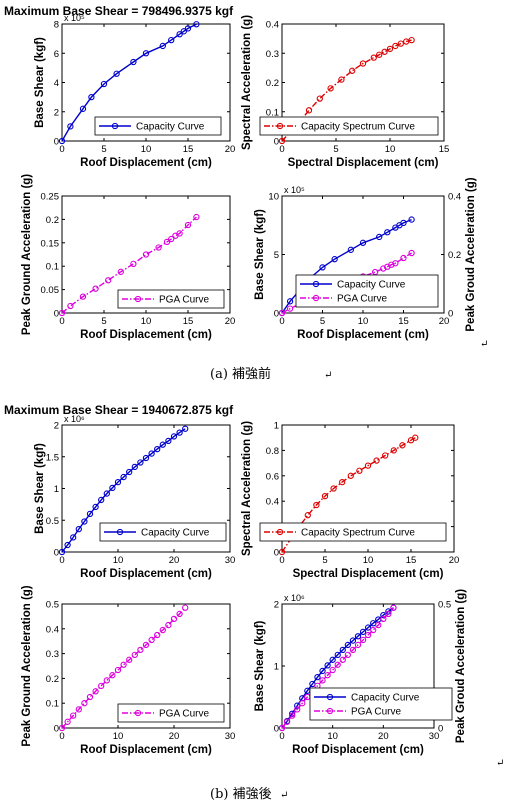 This screenshot has width=505, height=806. Describe the element at coordinates (247, 488) in the screenshot. I see `y-axis-label: Spectral Acceleration (g)` at that location.